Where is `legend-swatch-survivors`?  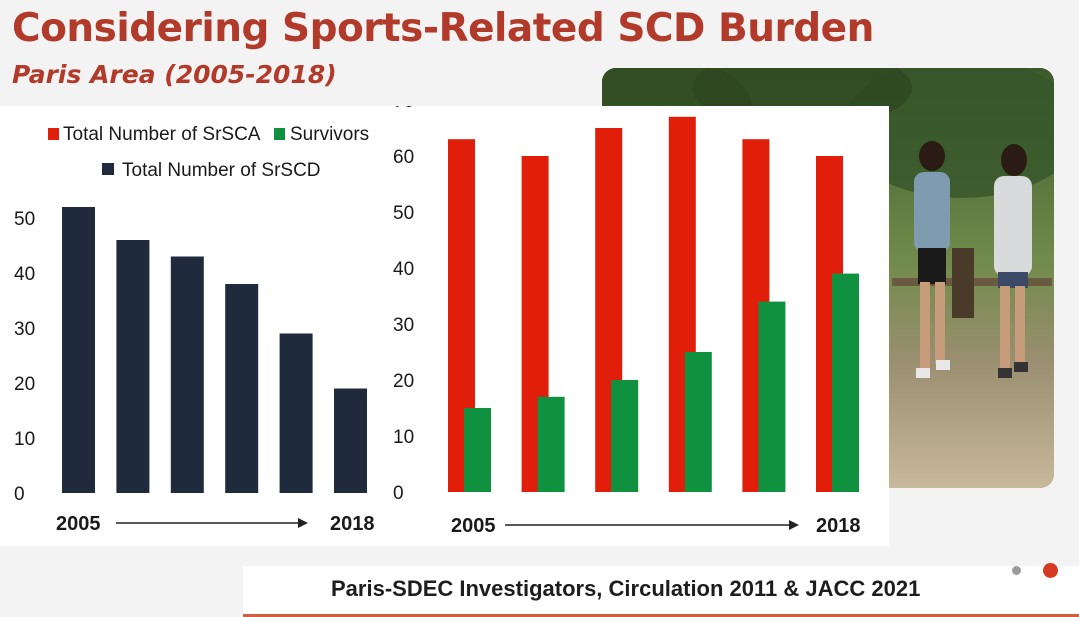 legend-swatch-survivors is located at coordinates (279, 134).